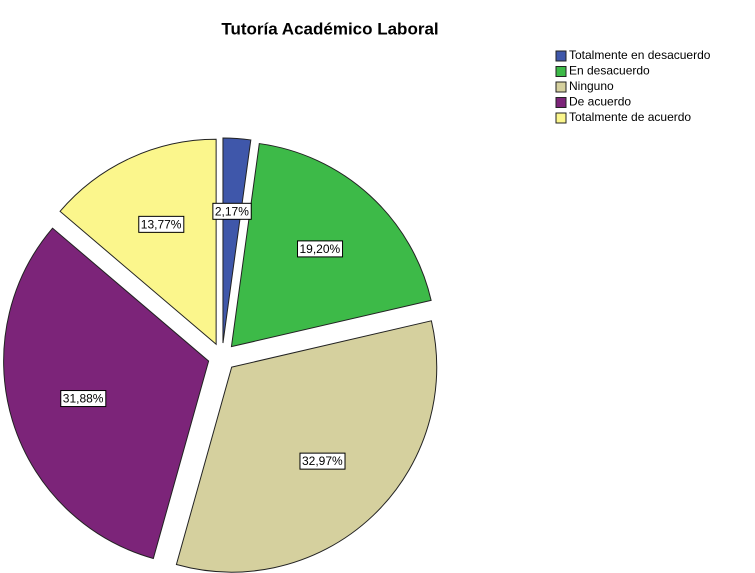 The width and height of the screenshot is (755, 573). I want to click on data-label: 31,88%, so click(83, 399).